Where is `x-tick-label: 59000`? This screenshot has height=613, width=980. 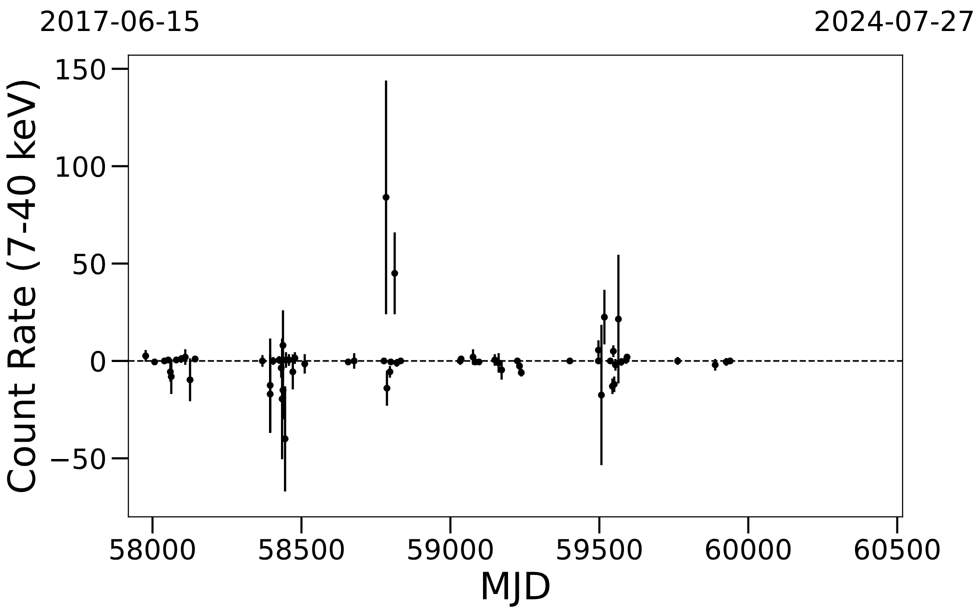 x-tick-label: 59000 is located at coordinates (450, 549).